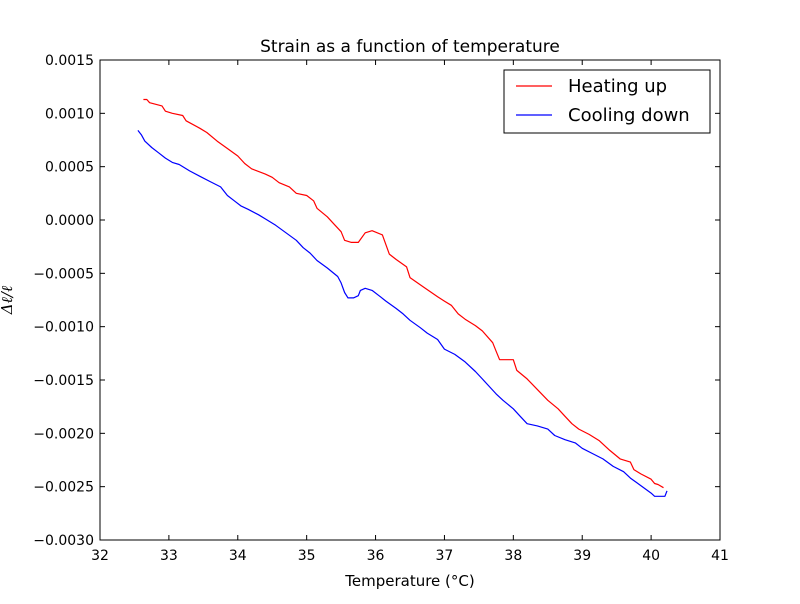 The height and width of the screenshot is (604, 800). I want to click on legend: Heating up Cooling down, so click(607, 101).